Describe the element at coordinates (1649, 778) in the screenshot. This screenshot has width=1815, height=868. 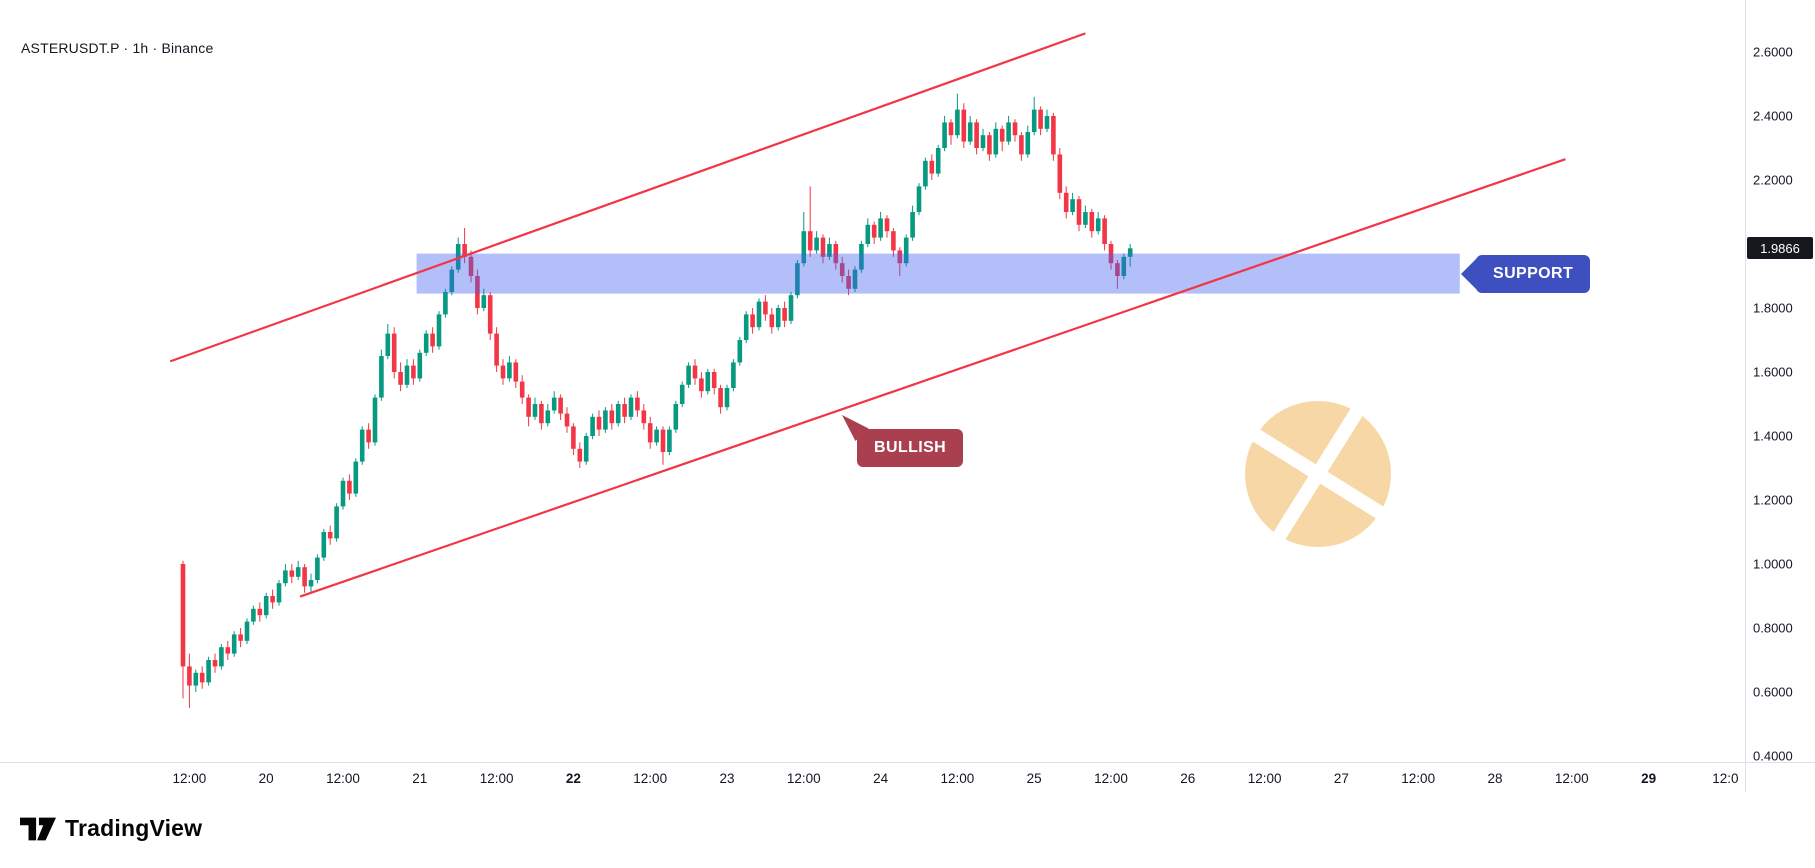
I see `time-axis-label: 29` at that location.